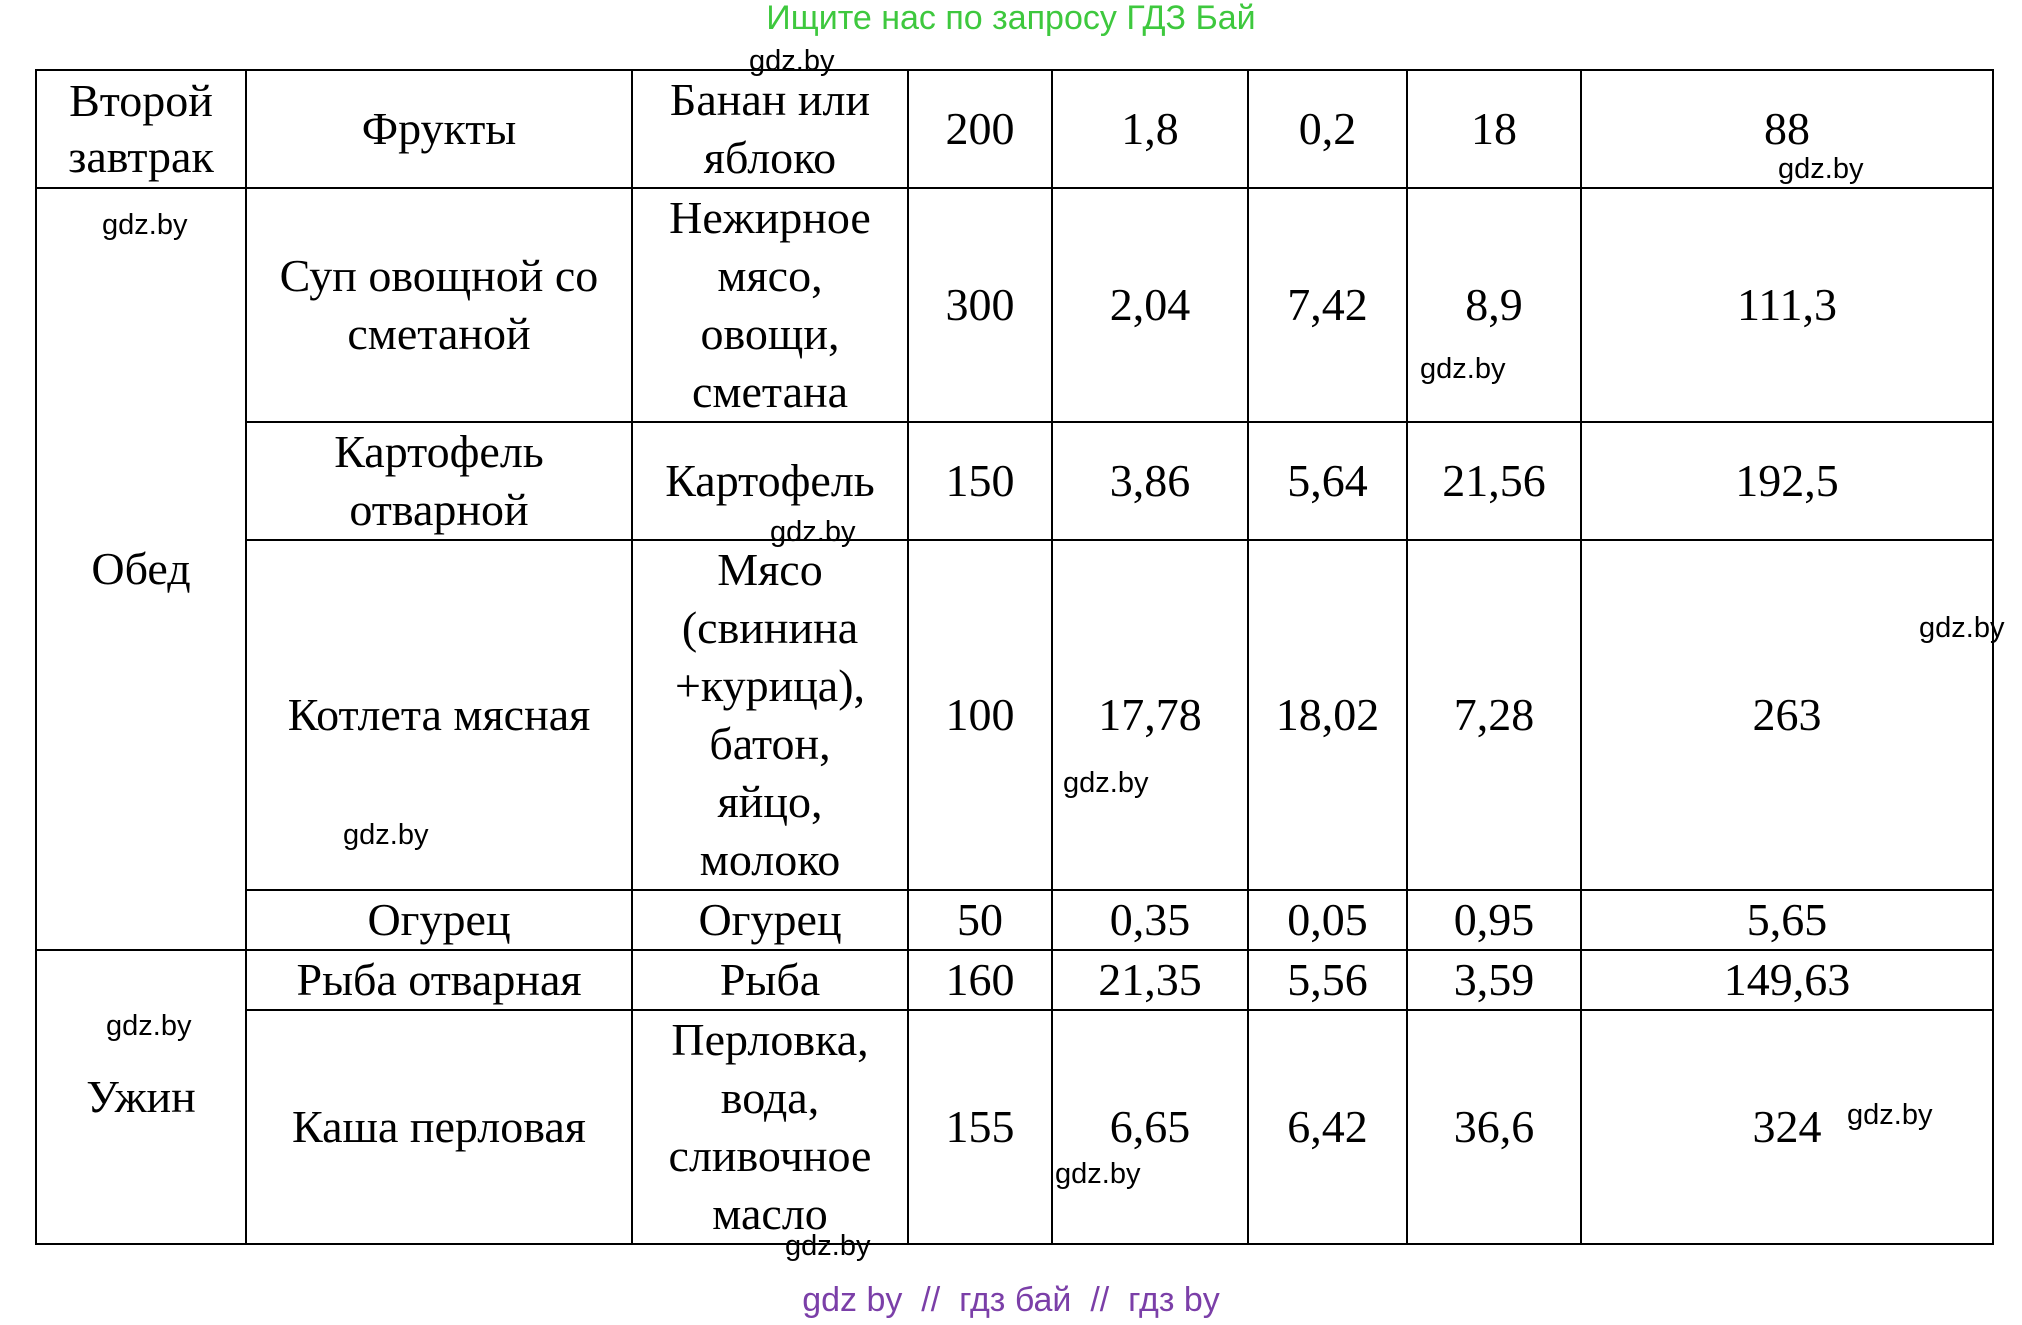 This screenshot has height=1325, width=2022. What do you see at coordinates (1327, 920) in the screenshot?
I see `fat-cell: 0,05` at bounding box center [1327, 920].